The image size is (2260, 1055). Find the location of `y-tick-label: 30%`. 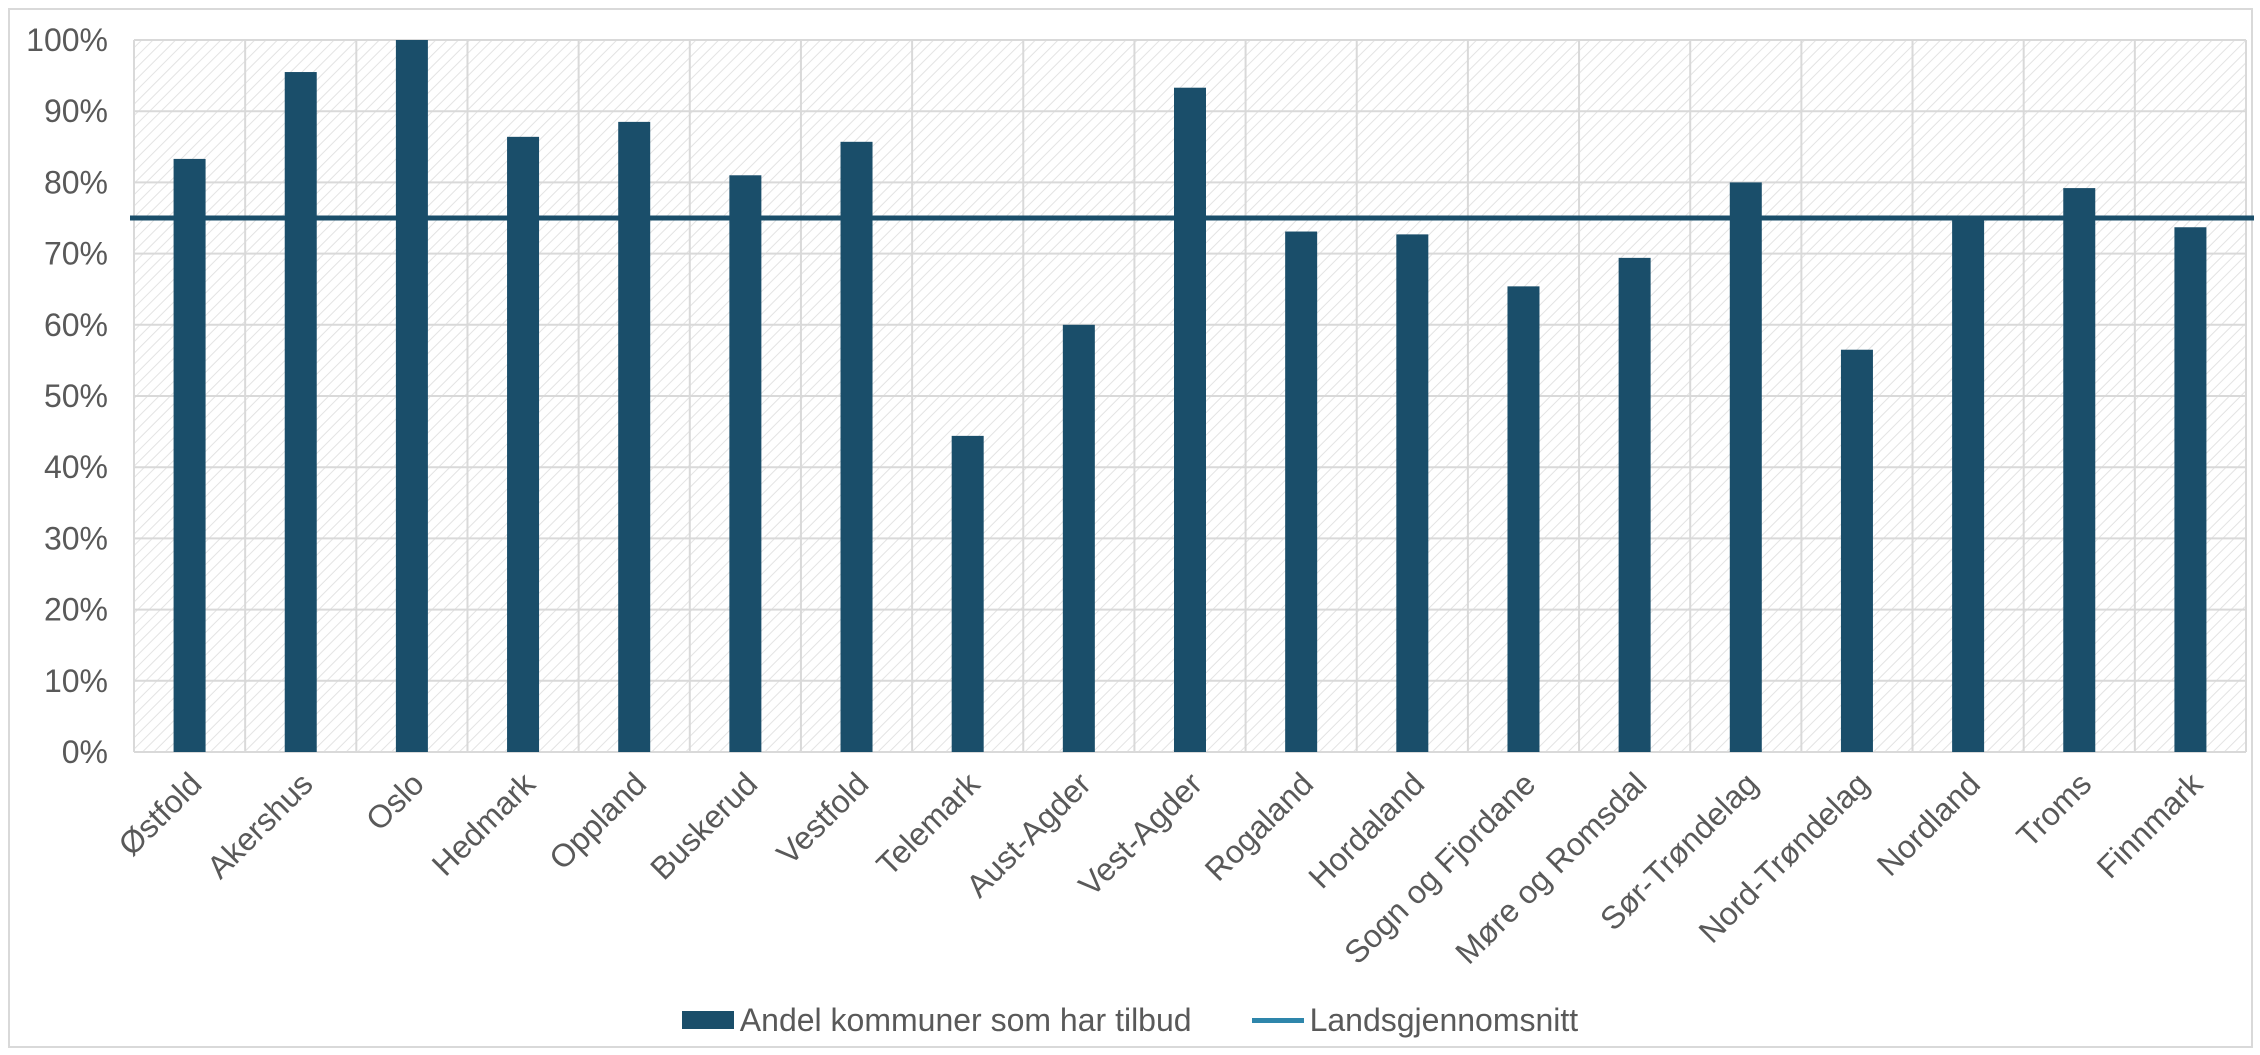

y-tick-label: 30% is located at coordinates (76, 538).